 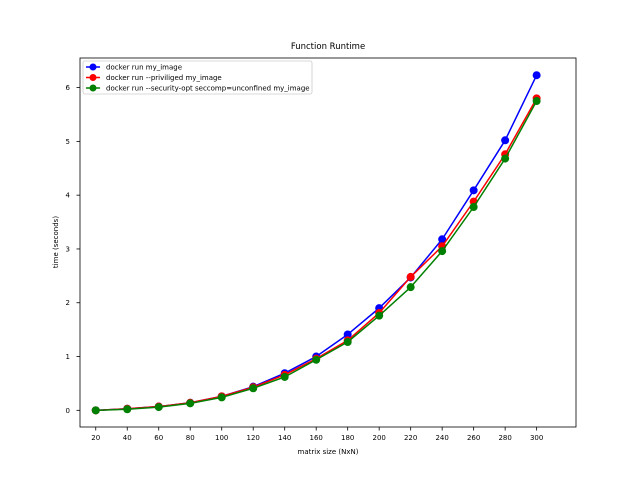 I want to click on y-tick-label: 0, so click(x=68, y=411).